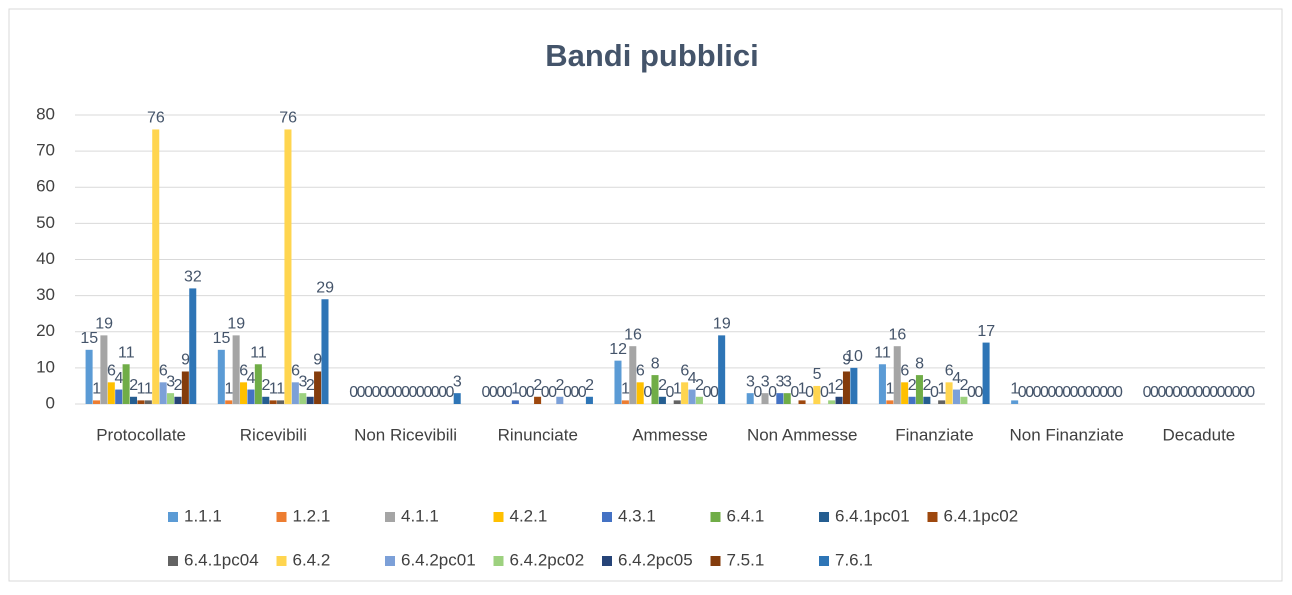  I want to click on y-tick-label: 20, so click(45, 330).